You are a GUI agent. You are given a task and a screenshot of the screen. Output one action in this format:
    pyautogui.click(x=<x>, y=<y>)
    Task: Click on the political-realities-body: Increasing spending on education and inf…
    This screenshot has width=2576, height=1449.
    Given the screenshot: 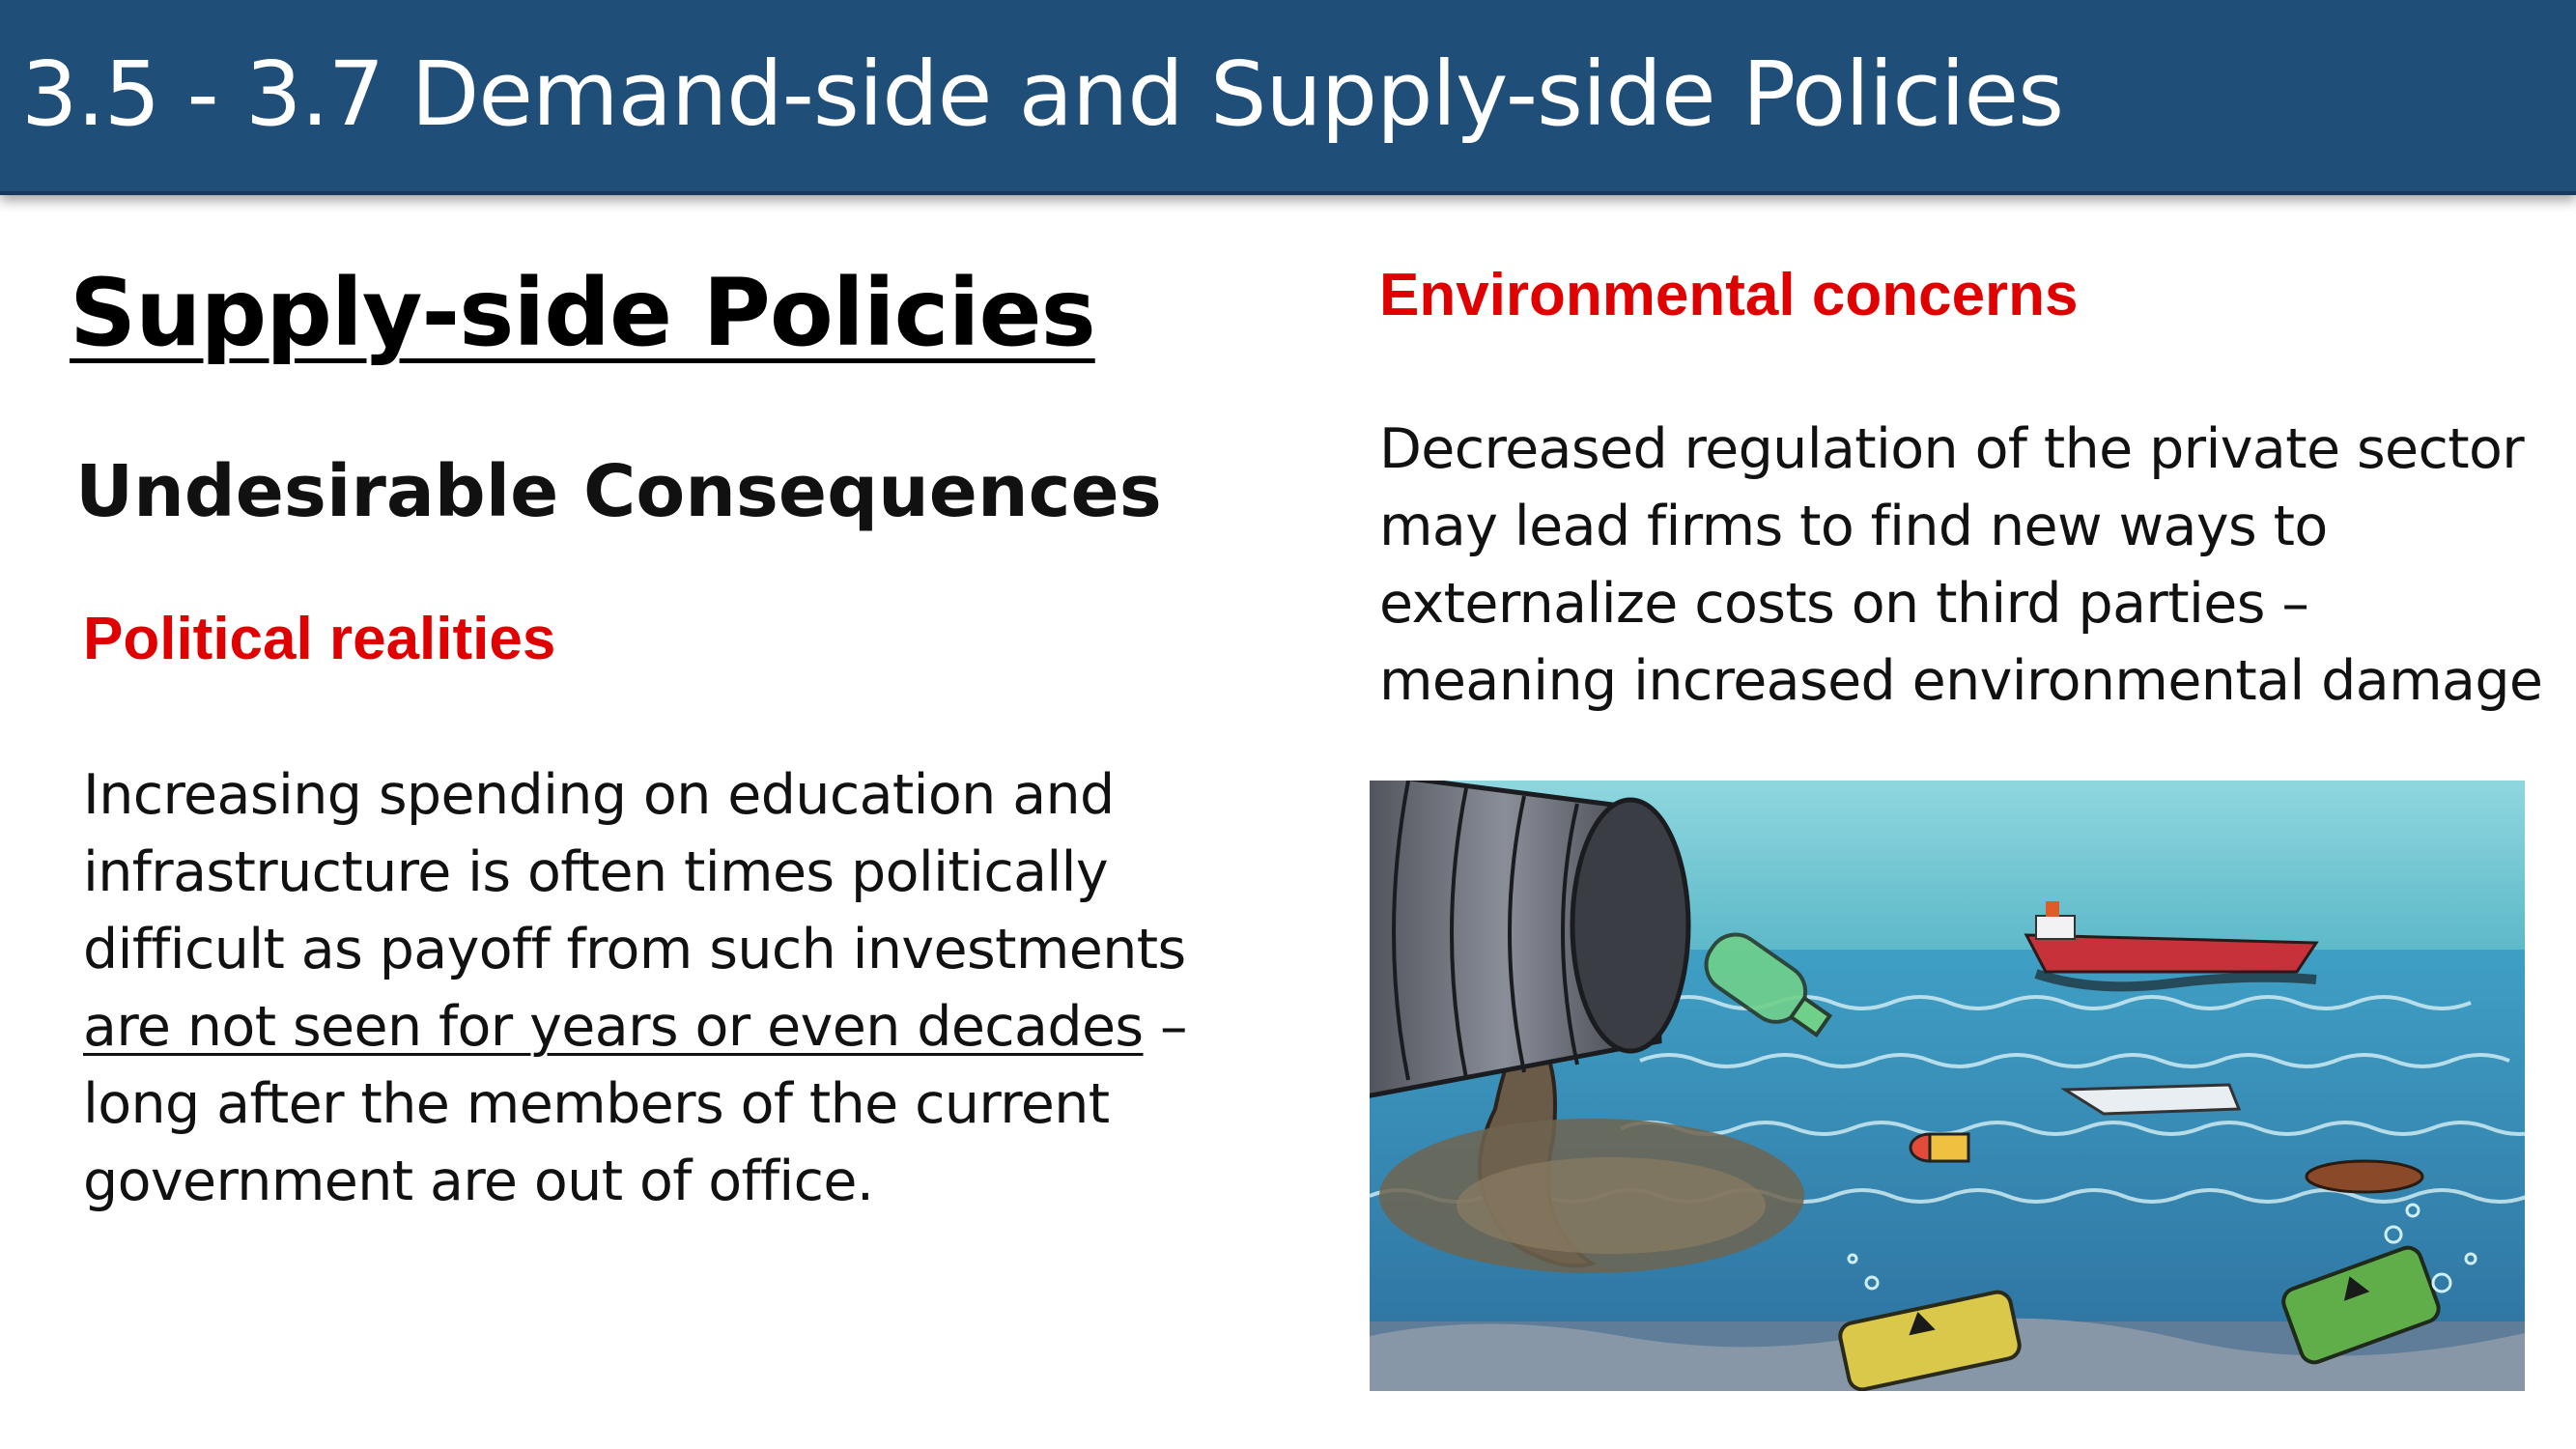 What is the action you would take?
    pyautogui.click(x=635, y=988)
    